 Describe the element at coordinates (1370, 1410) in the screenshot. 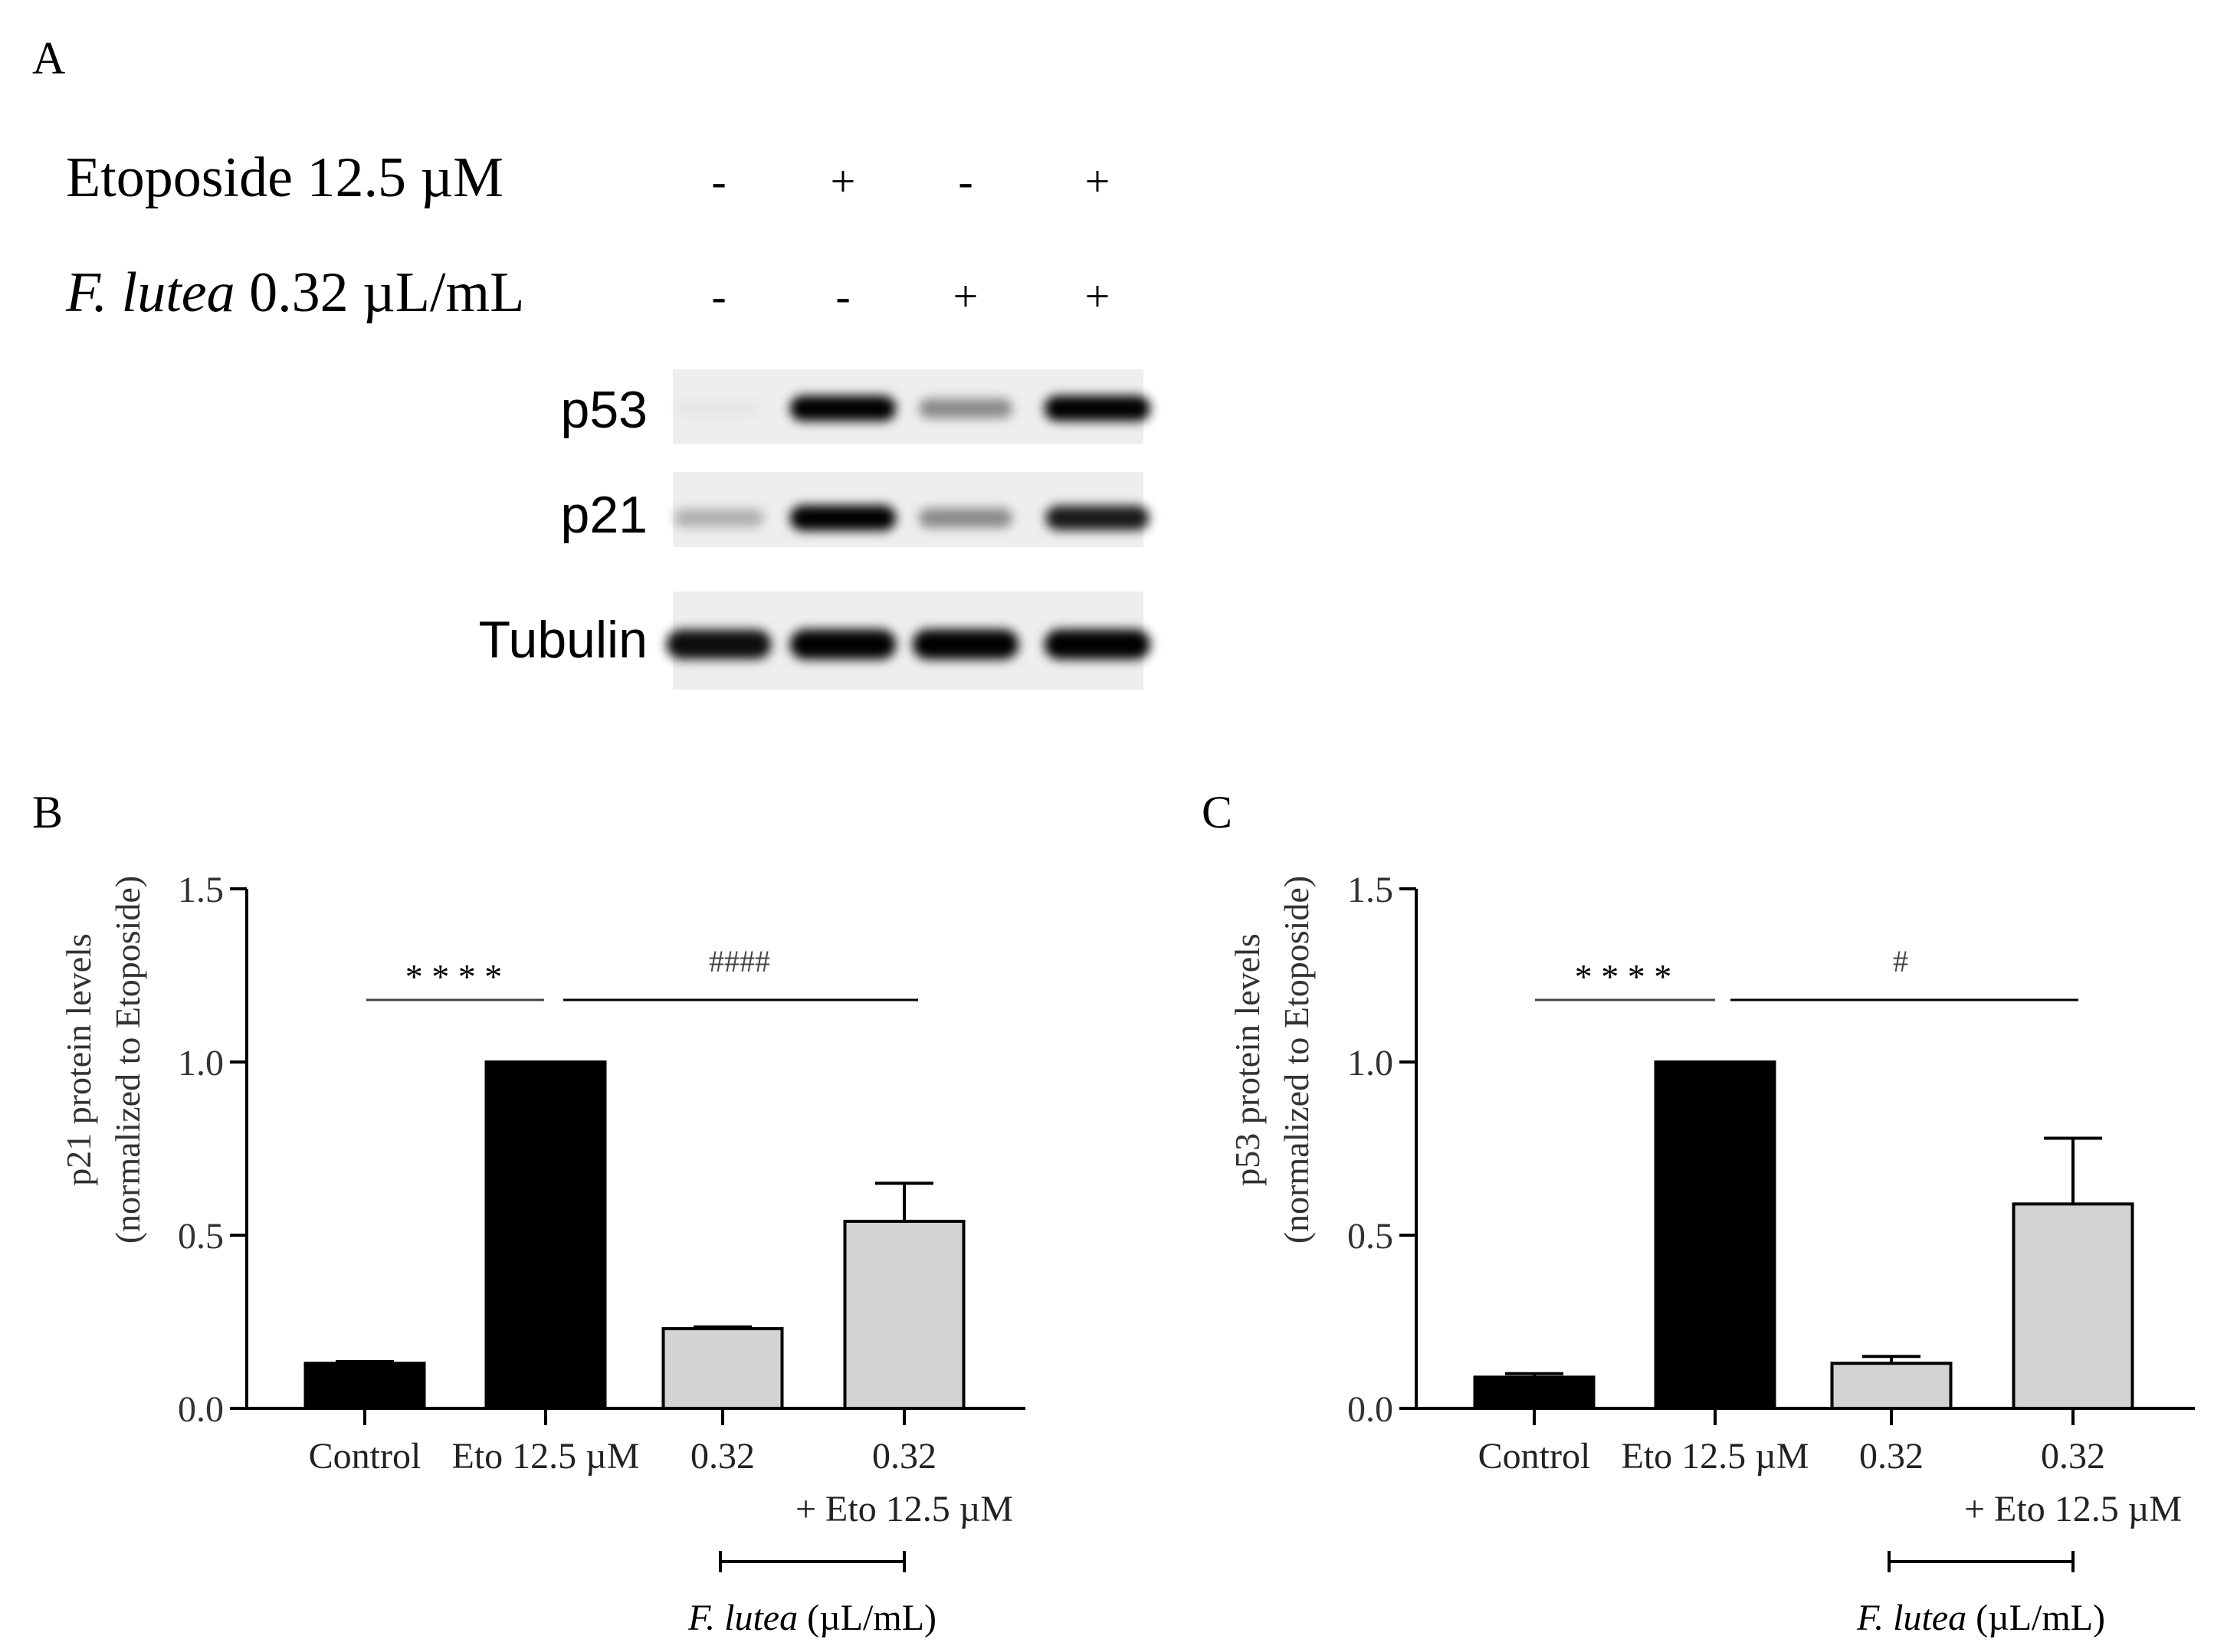

I see `panel-c-y-tick-label-1: 0.0` at that location.